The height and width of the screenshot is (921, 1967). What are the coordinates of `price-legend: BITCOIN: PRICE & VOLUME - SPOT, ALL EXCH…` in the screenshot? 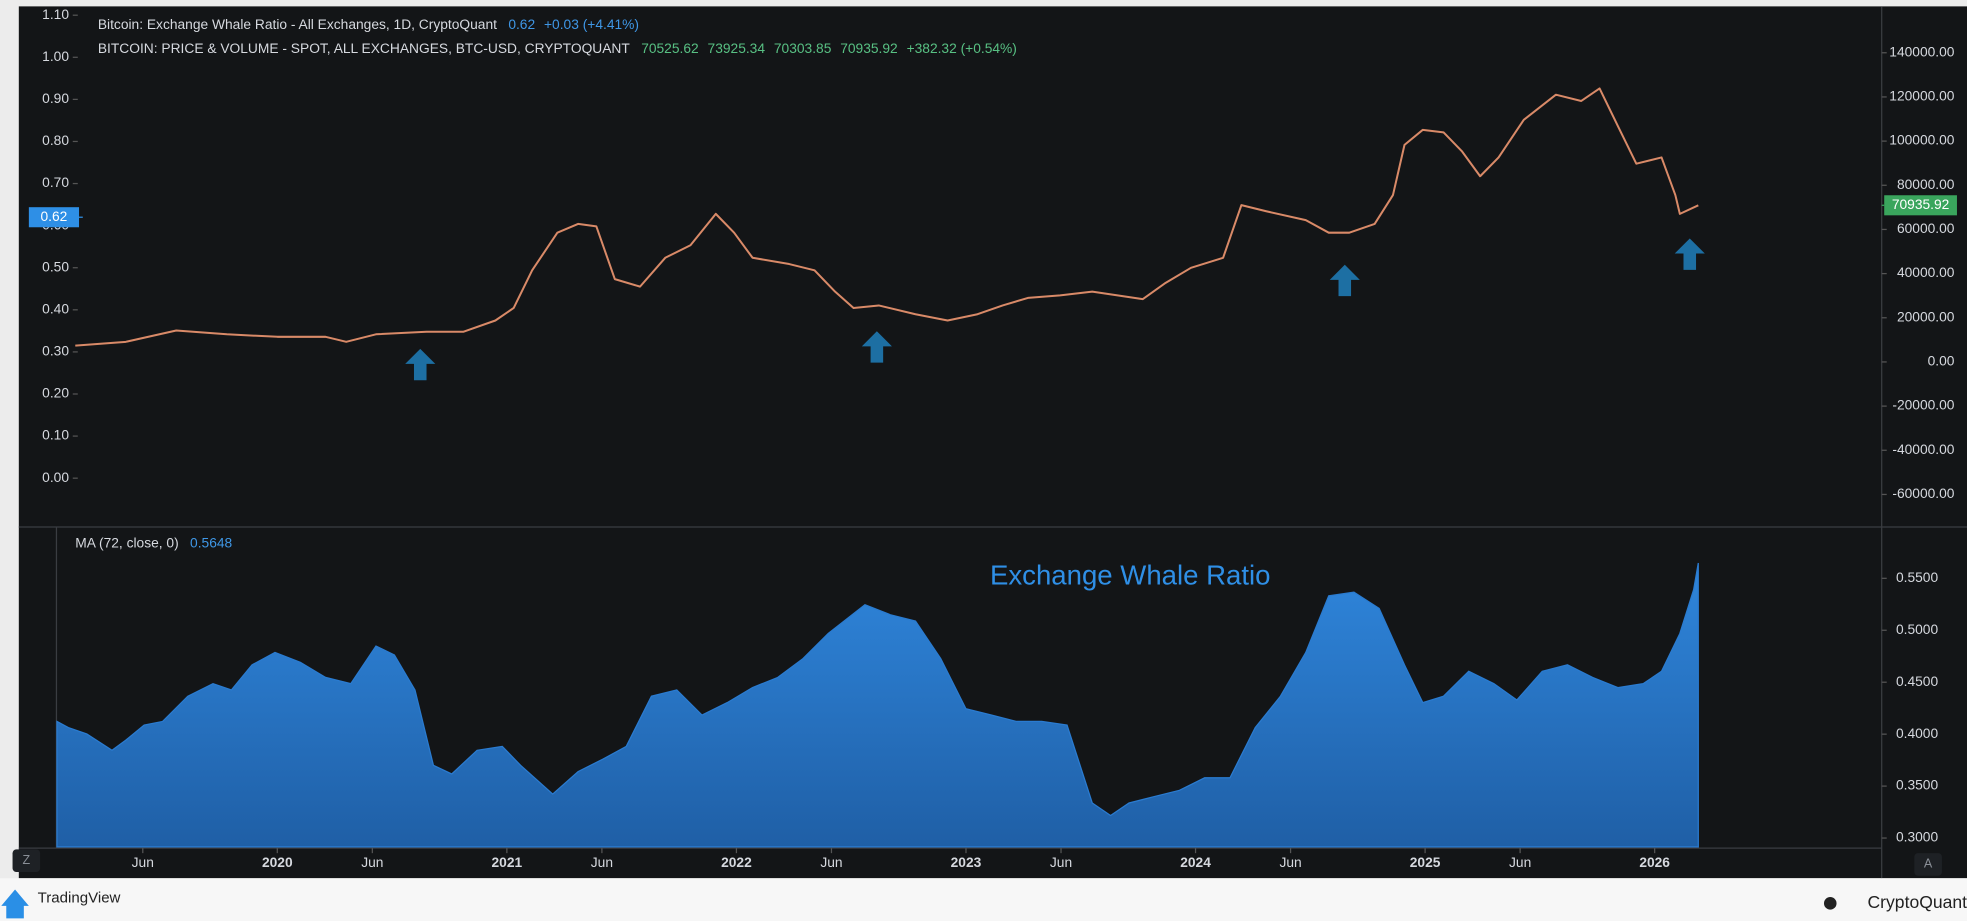 It's located at (557, 48).